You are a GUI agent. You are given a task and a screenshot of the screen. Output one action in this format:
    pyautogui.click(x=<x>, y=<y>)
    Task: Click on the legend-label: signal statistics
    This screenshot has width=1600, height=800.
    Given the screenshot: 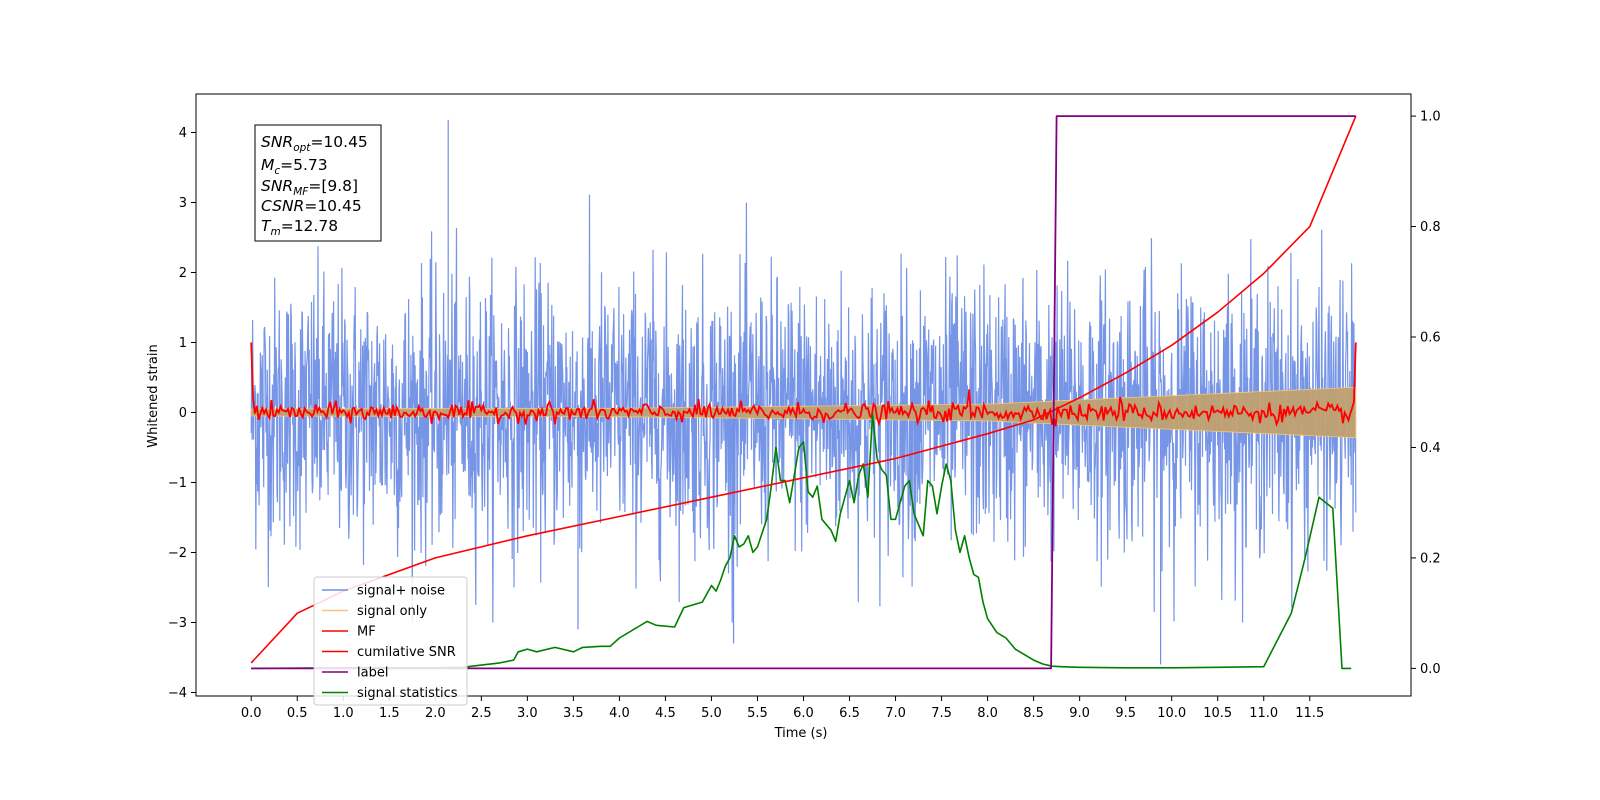 What is the action you would take?
    pyautogui.click(x=407, y=693)
    